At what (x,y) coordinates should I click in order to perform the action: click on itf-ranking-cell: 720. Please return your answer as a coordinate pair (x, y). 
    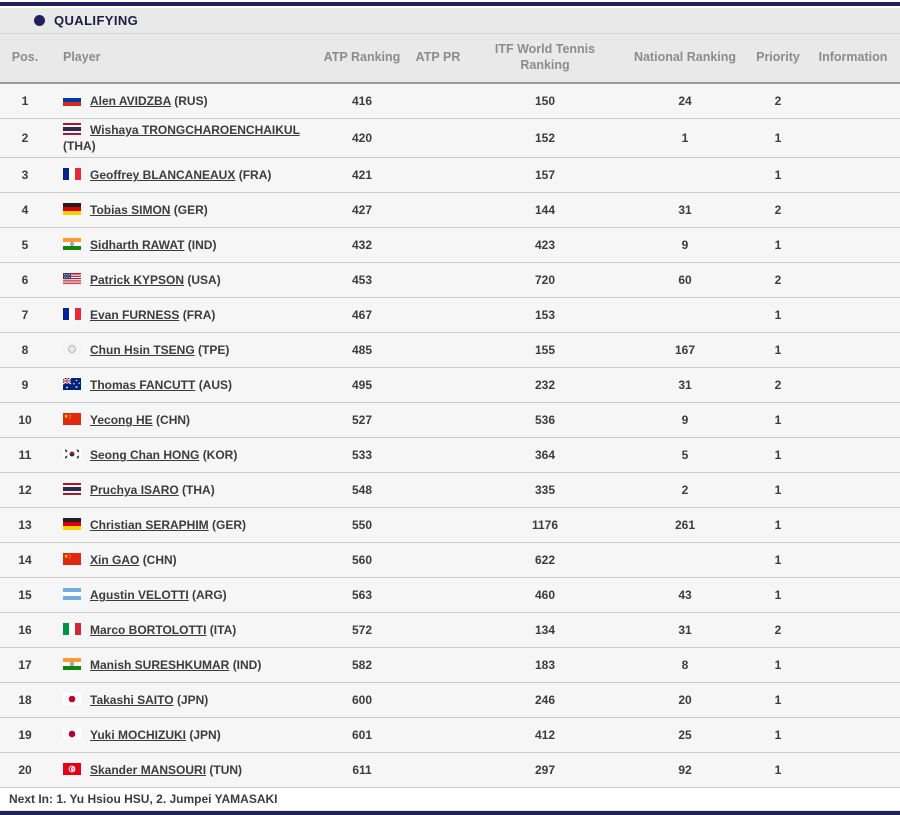
    Looking at the image, I should click on (545, 280).